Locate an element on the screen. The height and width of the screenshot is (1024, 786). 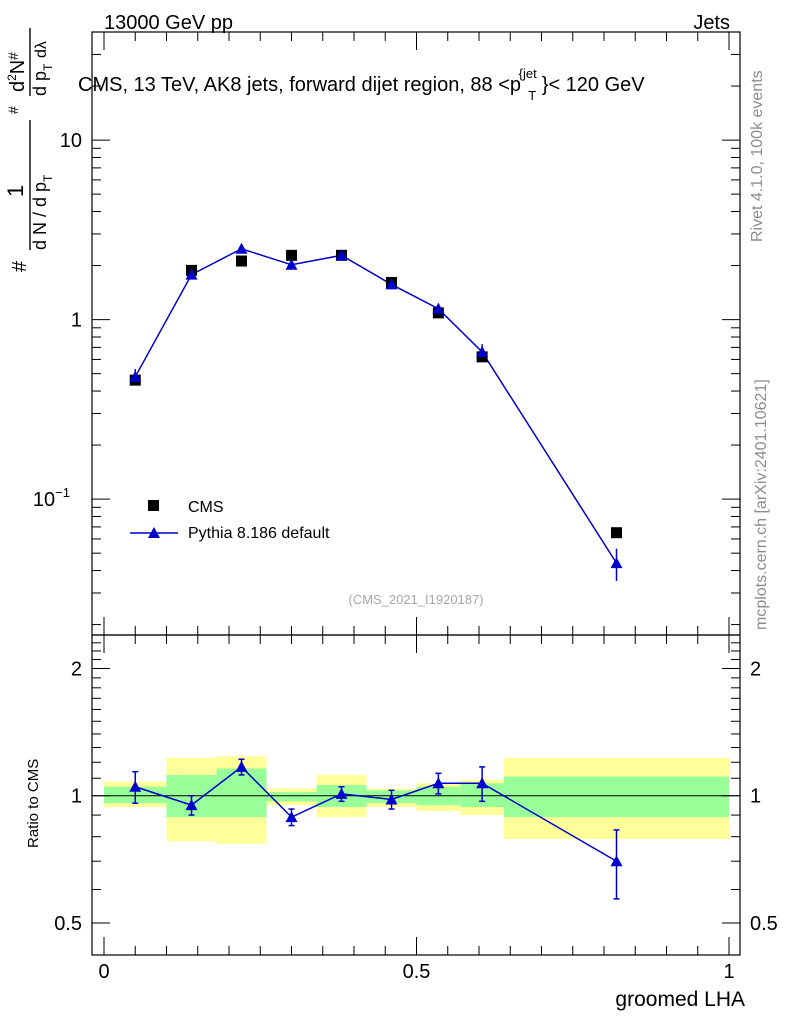
header-energy-label: 13000 GeV pp is located at coordinates (168, 23).